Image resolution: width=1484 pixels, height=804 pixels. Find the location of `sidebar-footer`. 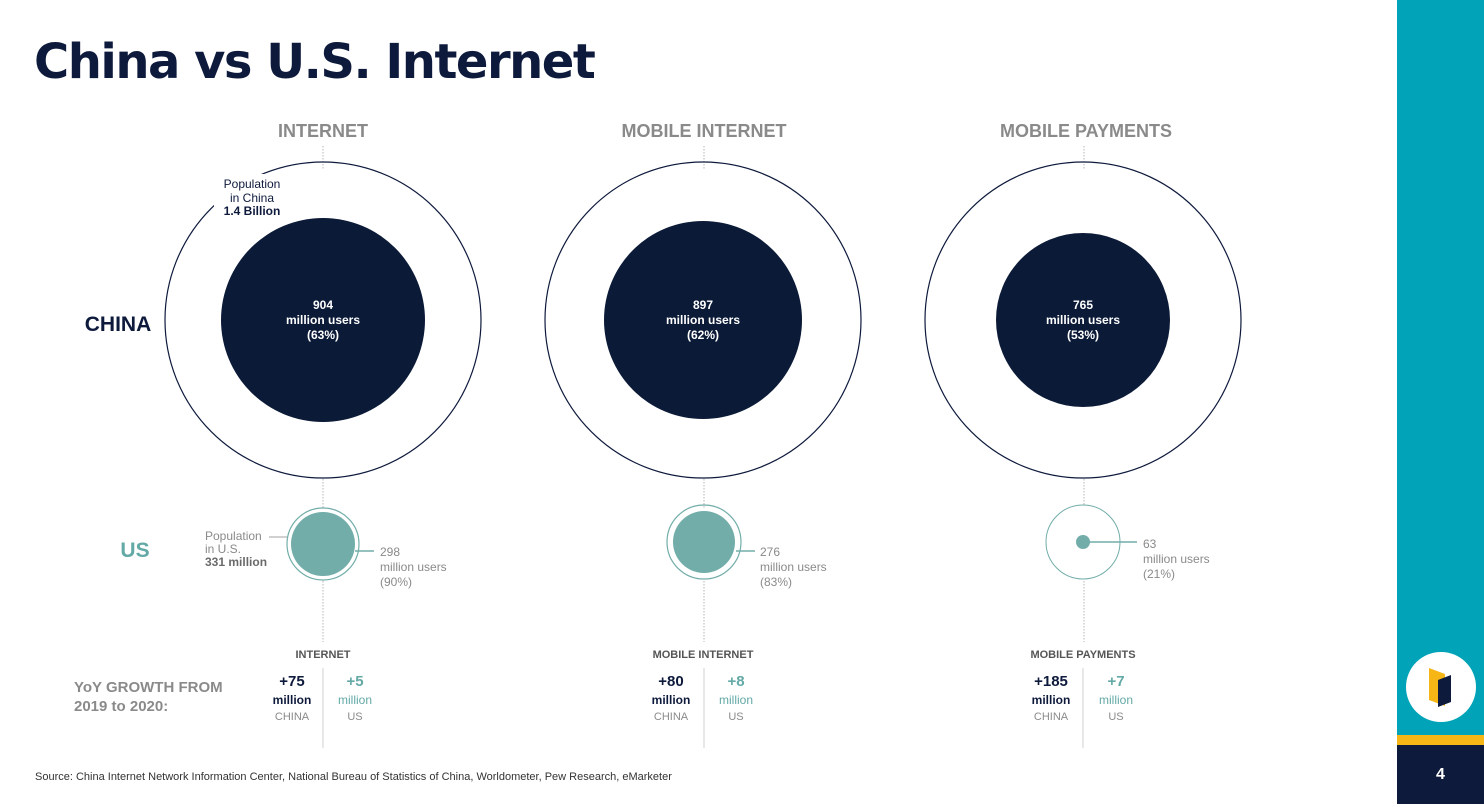

sidebar-footer is located at coordinates (1440, 774).